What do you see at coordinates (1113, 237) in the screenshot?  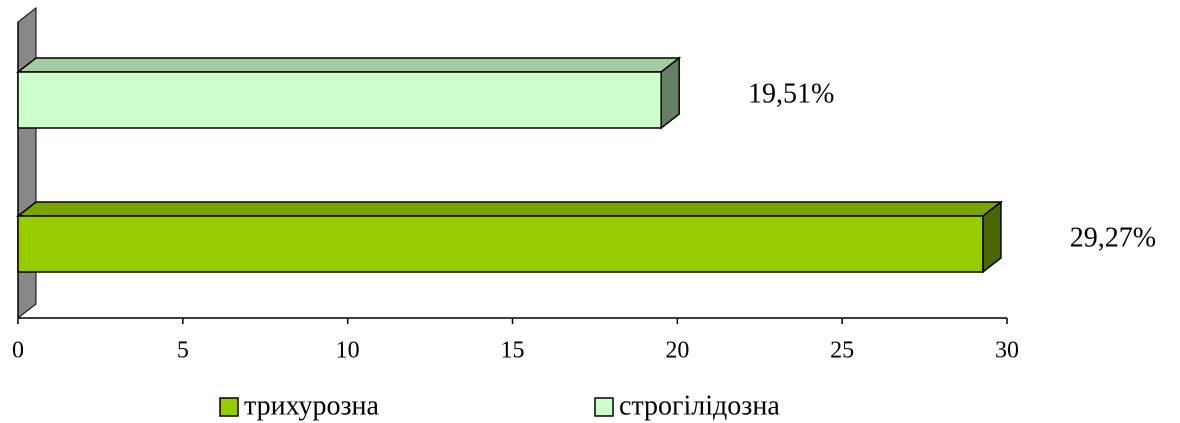 I see `value-label: 29,27%` at bounding box center [1113, 237].